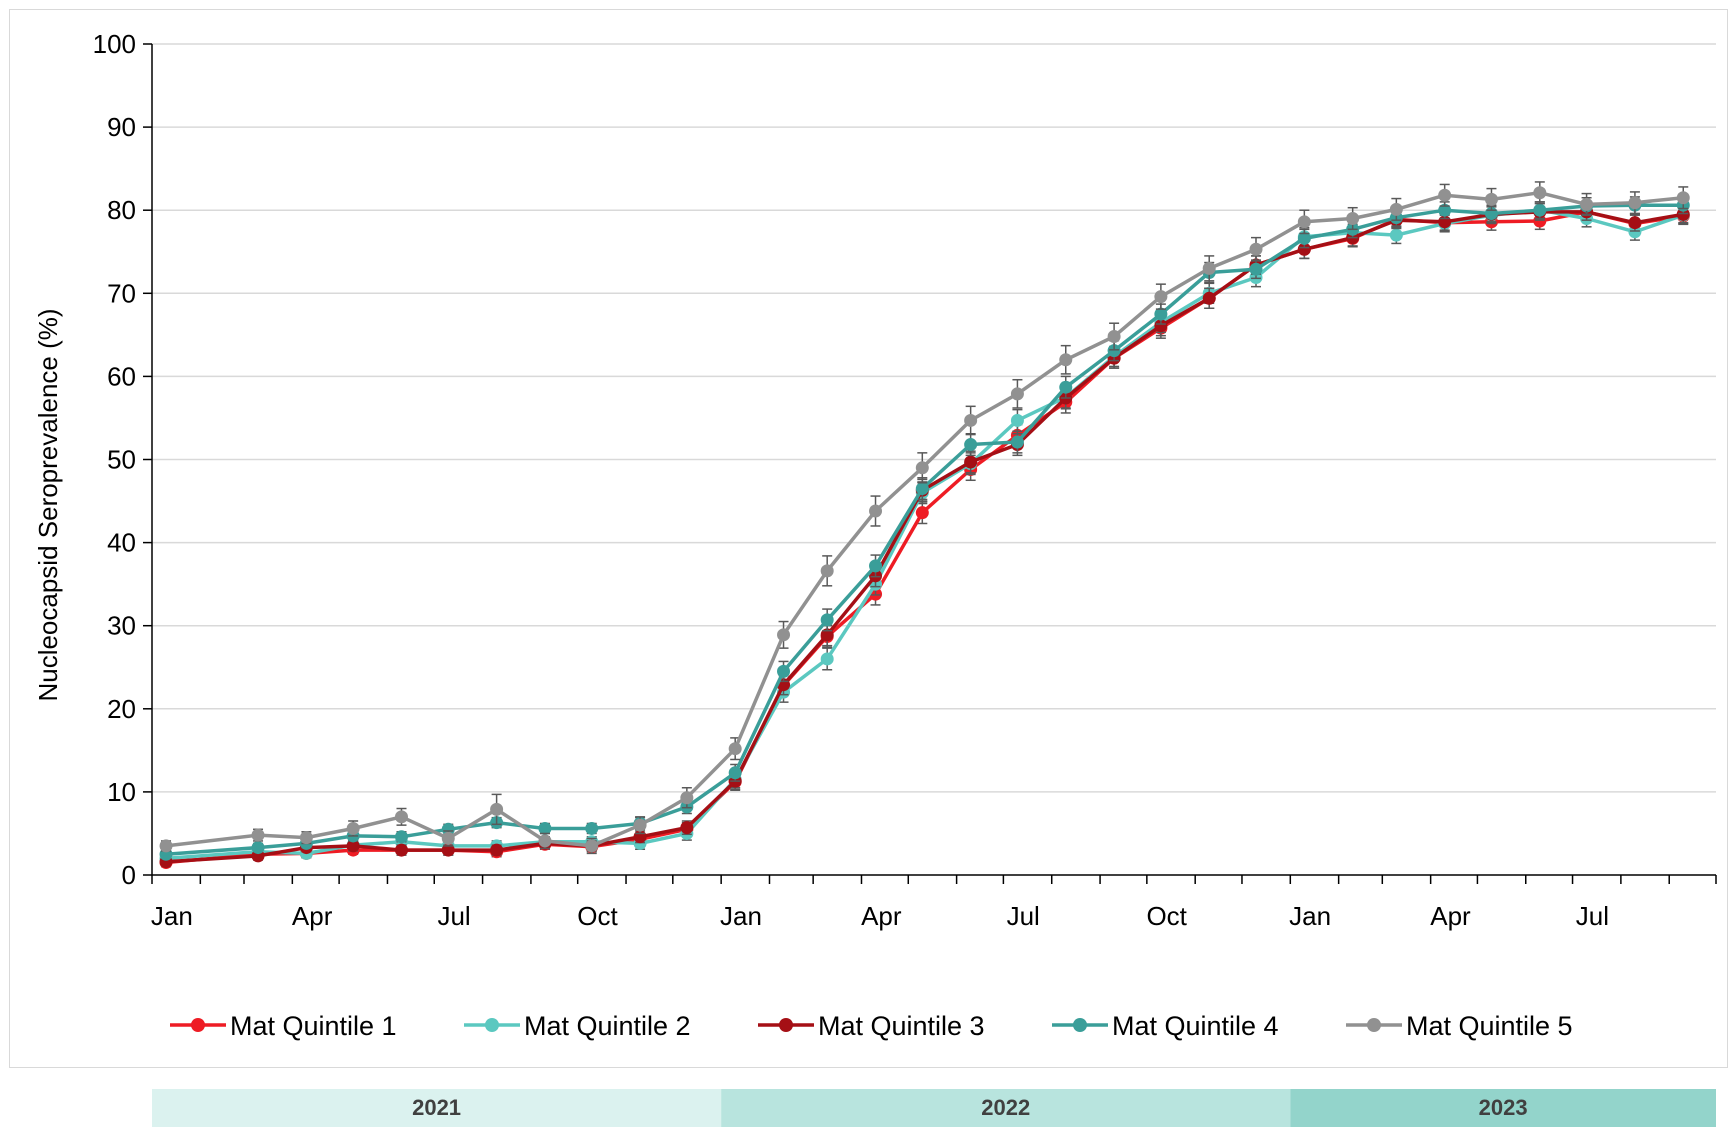  Describe the element at coordinates (129, 875) in the screenshot. I see `y-tick-label: 0` at that location.